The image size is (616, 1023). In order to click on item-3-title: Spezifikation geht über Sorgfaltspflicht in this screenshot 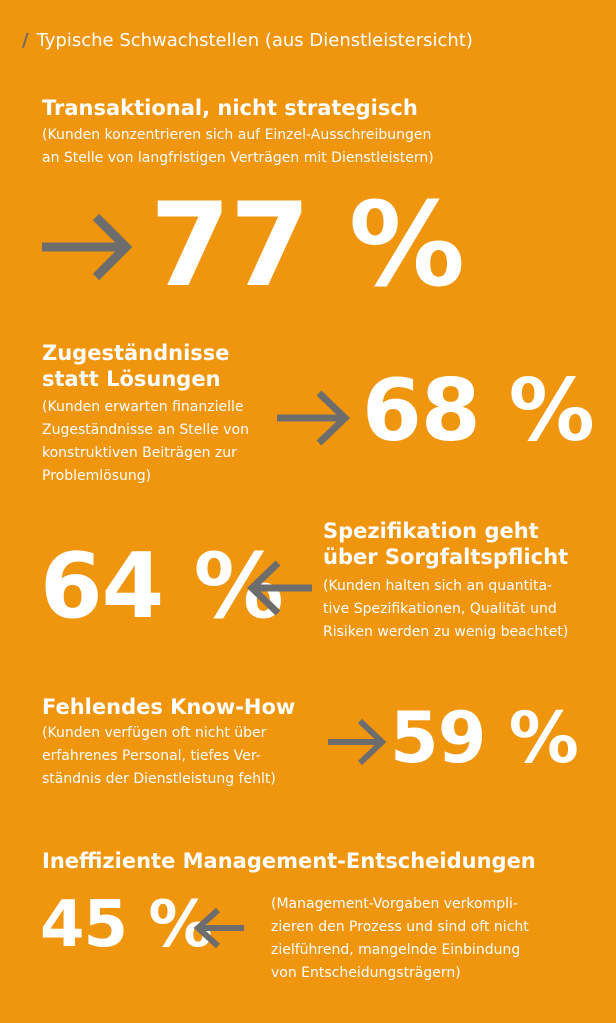, I will do `click(446, 544)`.